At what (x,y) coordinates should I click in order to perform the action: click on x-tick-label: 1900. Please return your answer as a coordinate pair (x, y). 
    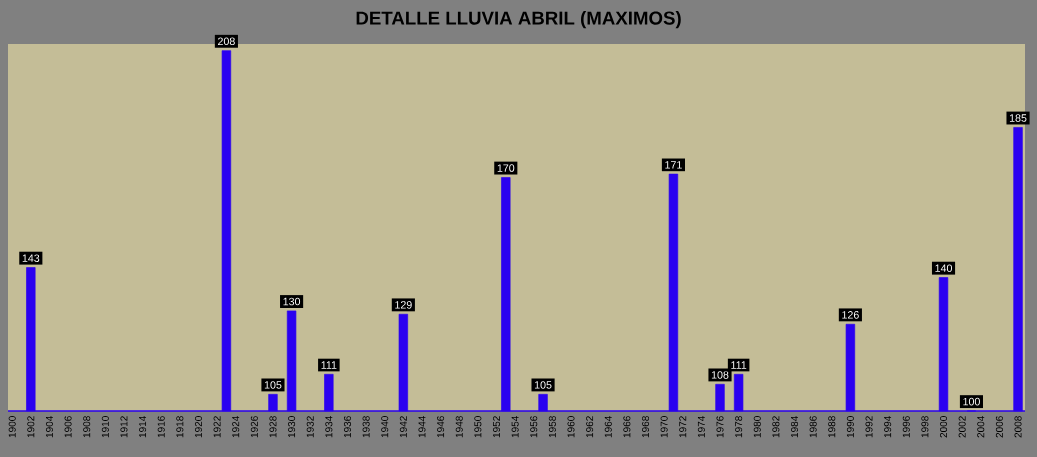
    Looking at the image, I should click on (12, 427).